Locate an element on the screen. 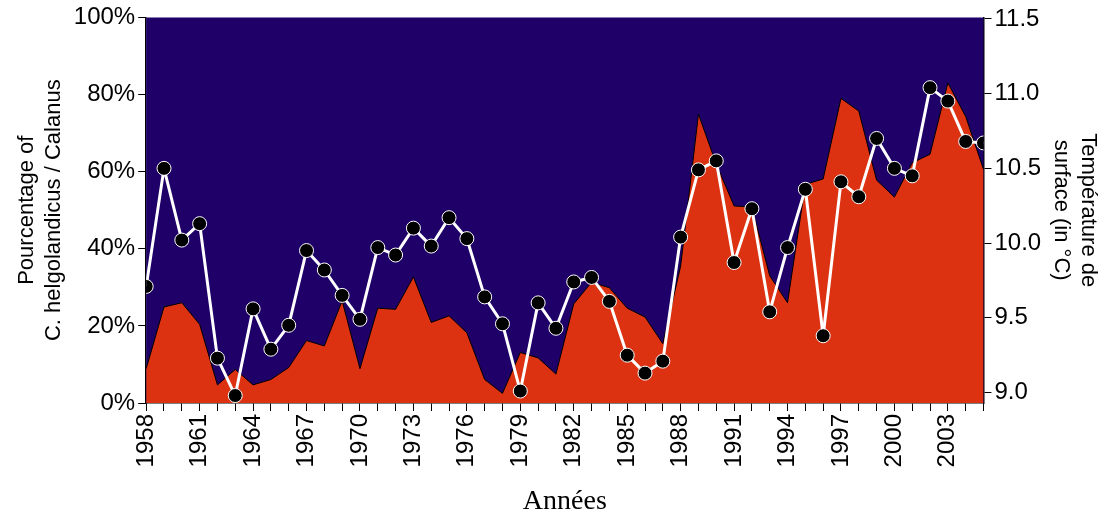 The height and width of the screenshot is (522, 1115). x-axis-title: Années is located at coordinates (564, 499).